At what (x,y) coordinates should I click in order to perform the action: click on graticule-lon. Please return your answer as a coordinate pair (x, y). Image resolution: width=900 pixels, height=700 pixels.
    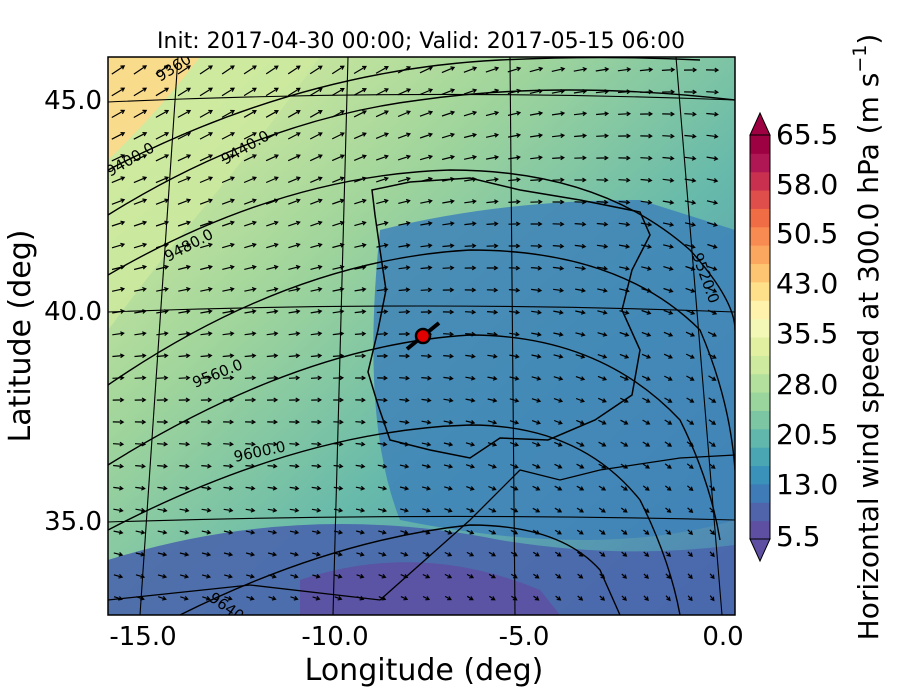
    Looking at the image, I should click on (159, 336).